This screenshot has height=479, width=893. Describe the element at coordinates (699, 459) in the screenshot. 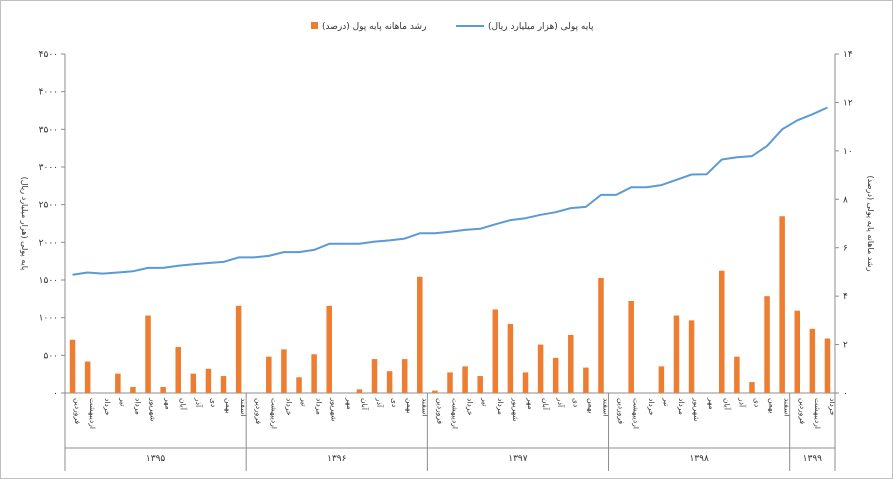

I see `year-label: ۱۳۹۸` at that location.